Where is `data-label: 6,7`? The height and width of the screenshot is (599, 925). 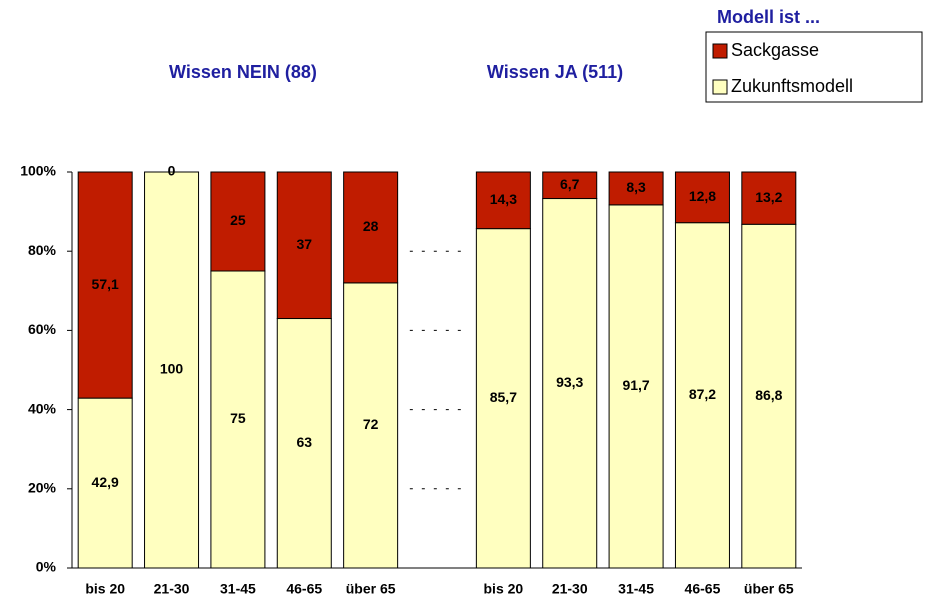 data-label: 6,7 is located at coordinates (570, 184).